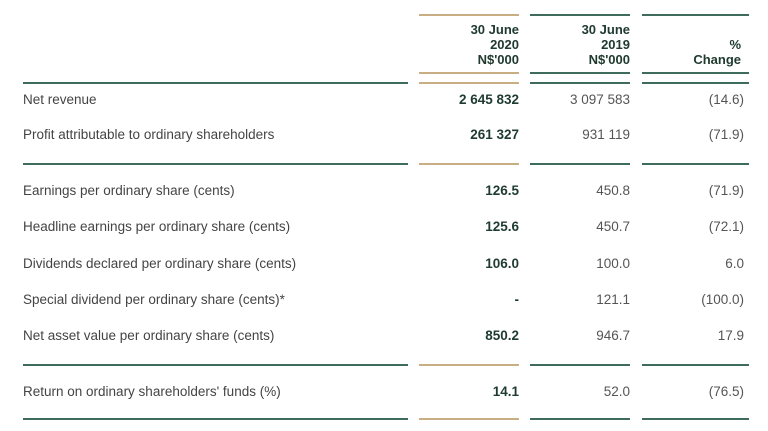  I want to click on value-2020: 2 645 832, so click(488, 99).